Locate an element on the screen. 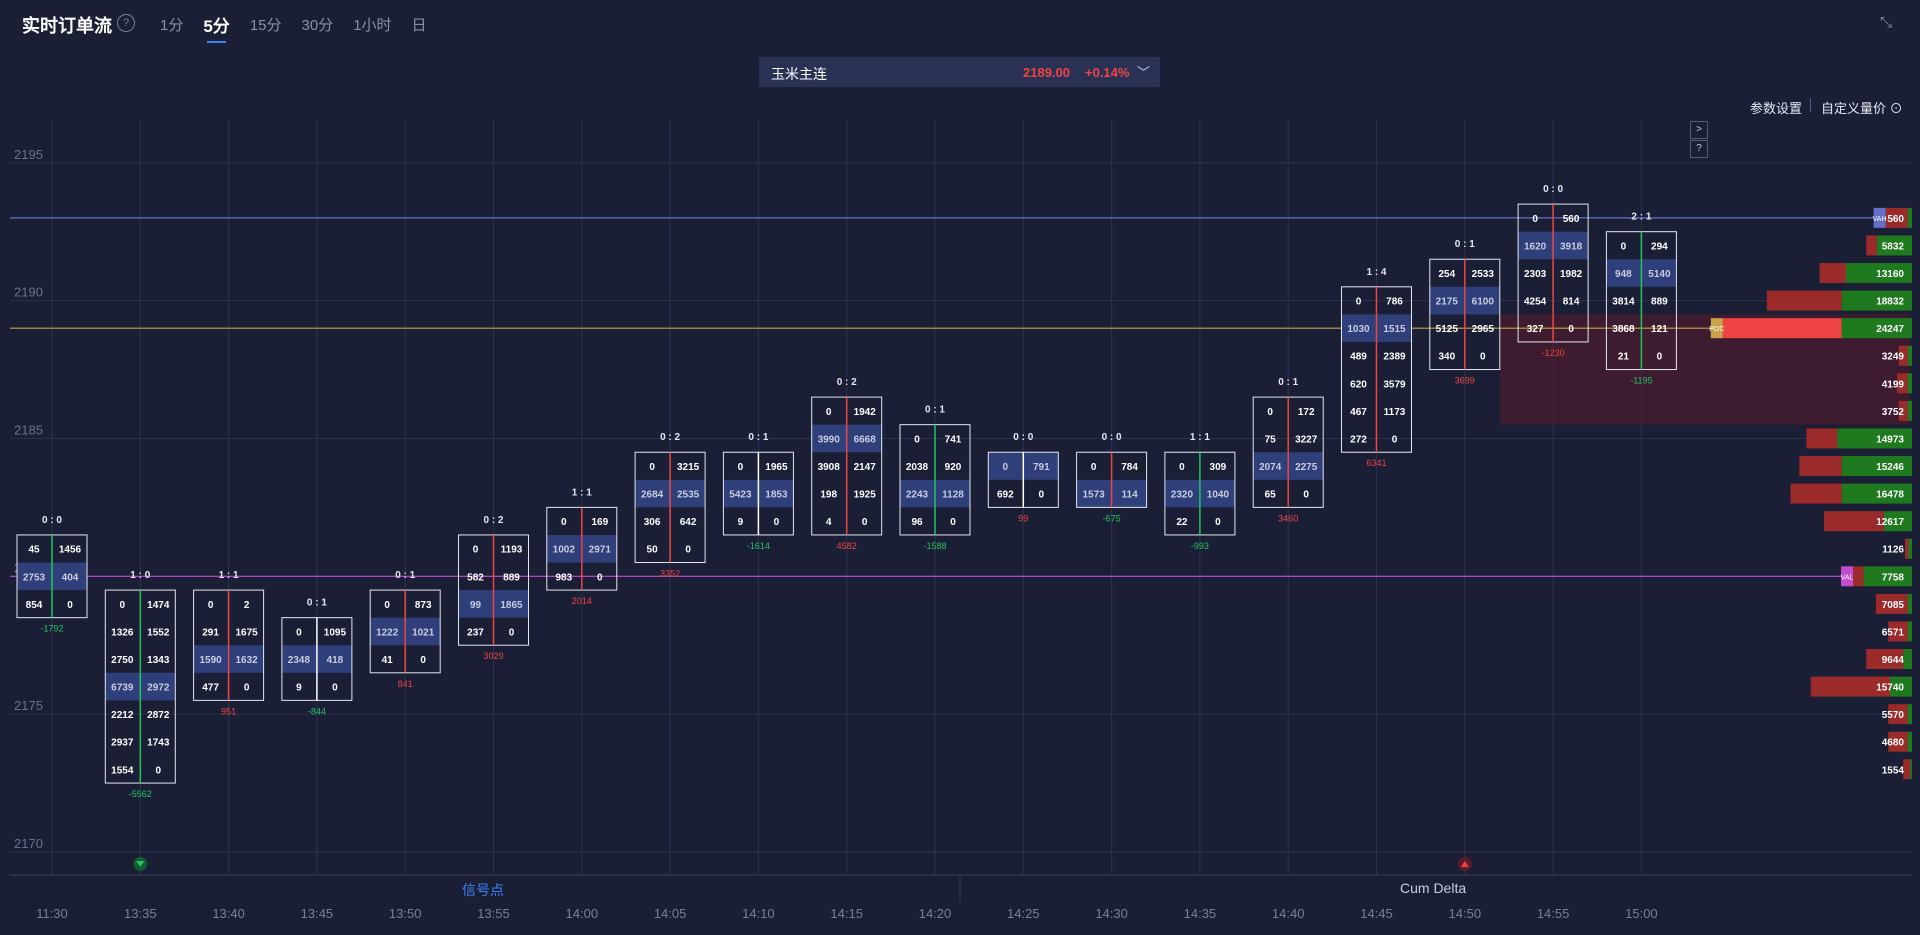  vp-total: 16478 is located at coordinates (1890, 495).